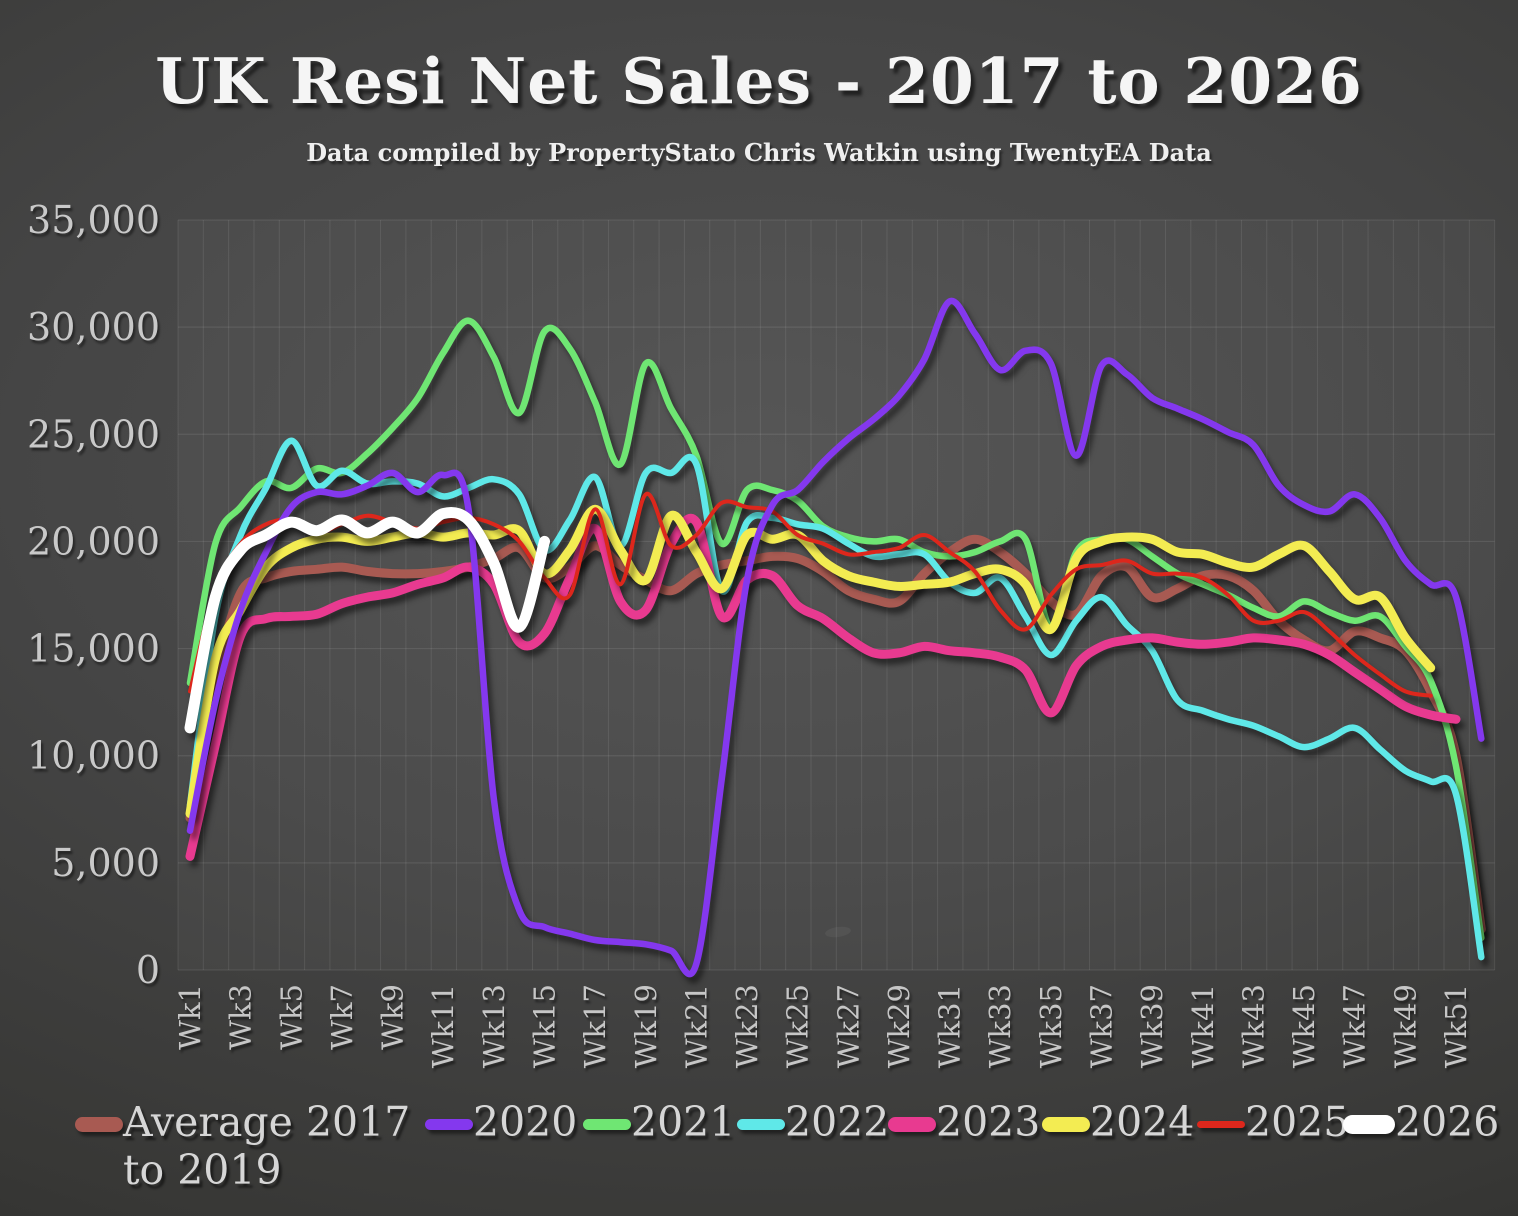  Describe the element at coordinates (1152, 1026) in the screenshot. I see `x-tick-label: Wk39` at that location.